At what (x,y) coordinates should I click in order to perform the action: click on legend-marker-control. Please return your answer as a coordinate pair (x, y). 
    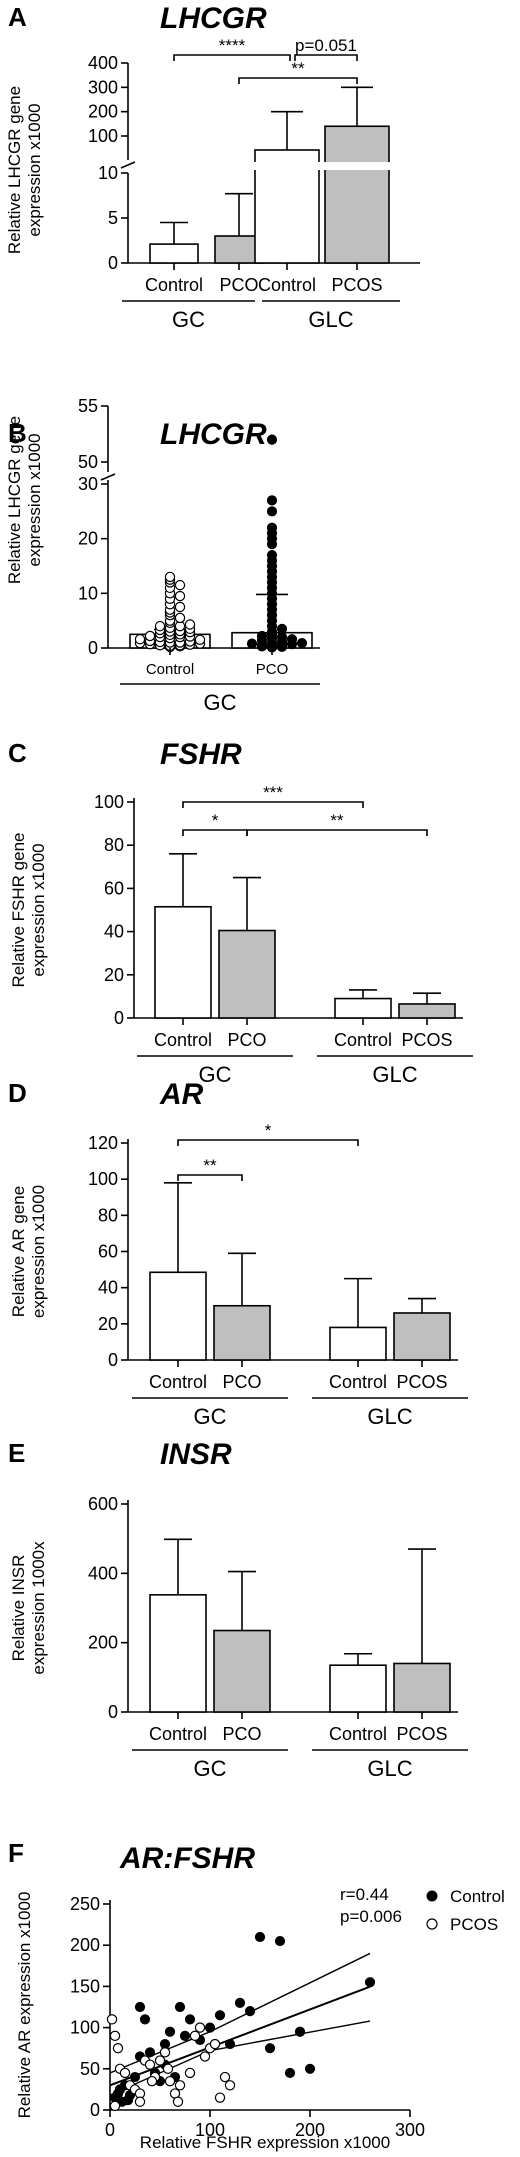
    Looking at the image, I should click on (432, 1896).